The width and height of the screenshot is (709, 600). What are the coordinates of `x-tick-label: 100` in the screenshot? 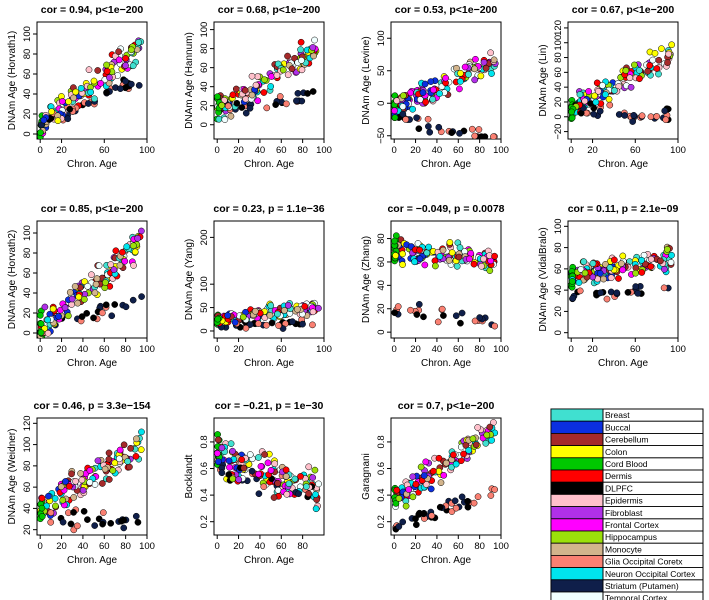 It's located at (324, 150).